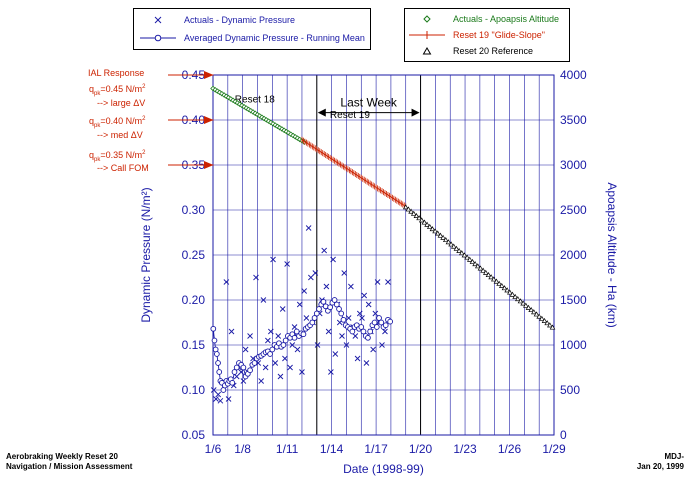  Describe the element at coordinates (415, 112) in the screenshot. I see `last-week-arrow-head-right` at that location.